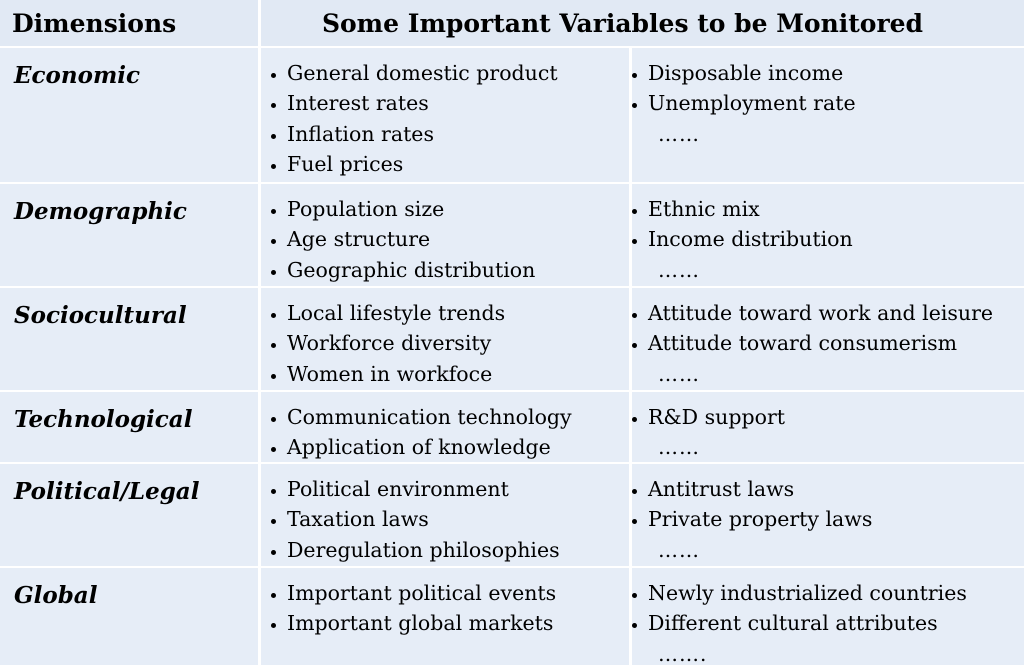 Image resolution: width=1024 pixels, height=665 pixels. What do you see at coordinates (836, 103) in the screenshot?
I see `variable-item: Unemployment rate` at bounding box center [836, 103].